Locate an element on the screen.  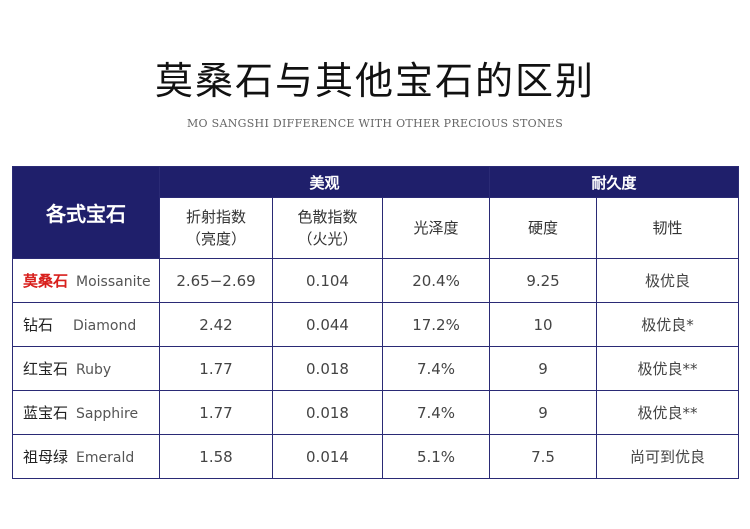
toughness-cell: 极优良 is located at coordinates (668, 280).